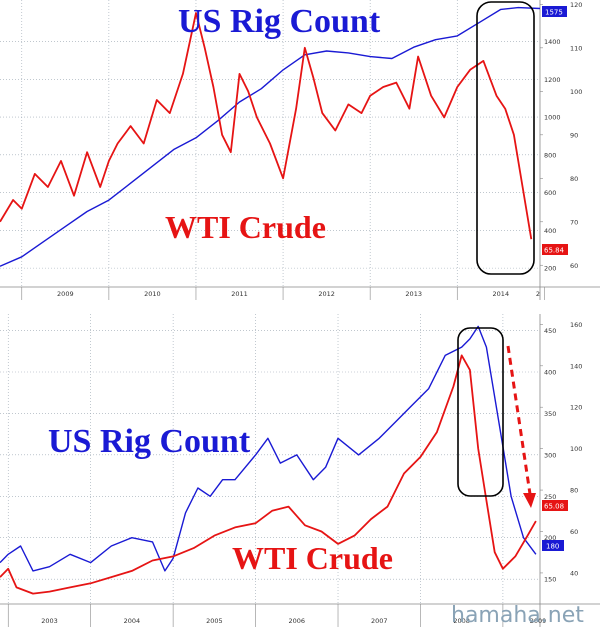  I want to click on bottom-rig-badge-value: 180, so click(552, 547).